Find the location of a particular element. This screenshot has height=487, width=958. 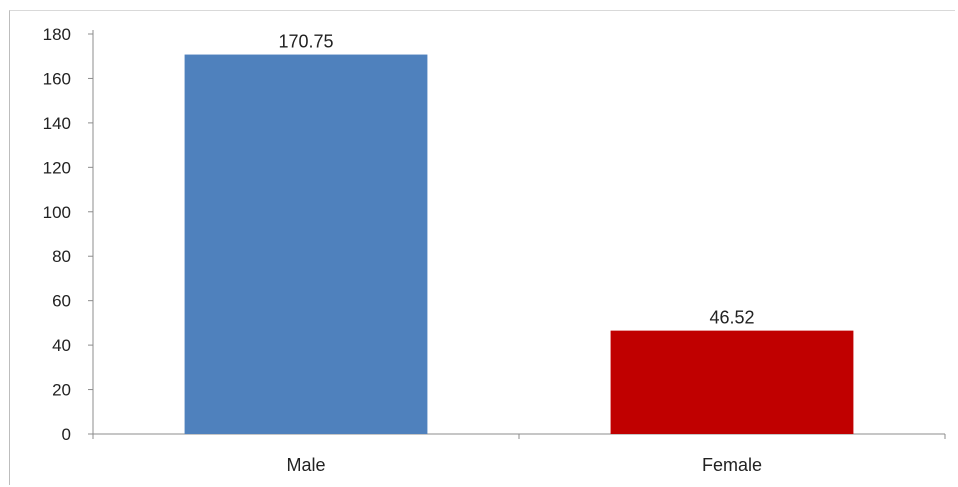

y-tick-label: 0 is located at coordinates (66, 434).